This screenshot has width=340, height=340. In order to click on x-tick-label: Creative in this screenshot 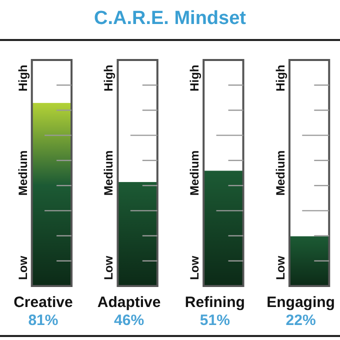, I will do `click(43, 302)`.